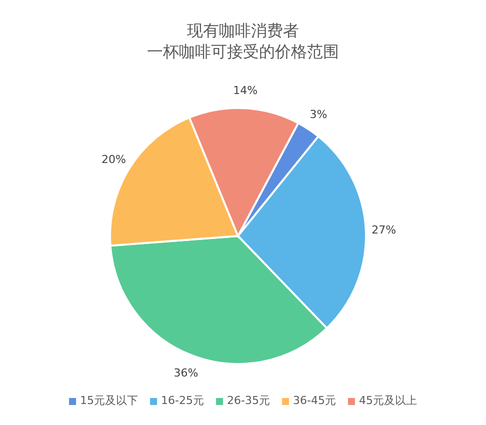 The height and width of the screenshot is (425, 486). Describe the element at coordinates (243, 51) in the screenshot. I see `chart-subtitle: 一杯咖啡可接受的价格范围` at that location.